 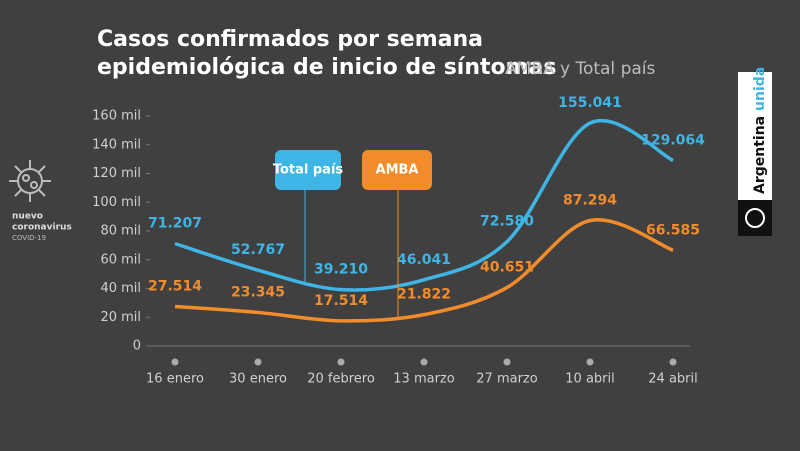 I want to click on x-tick-label: 30 enero, so click(x=258, y=379).